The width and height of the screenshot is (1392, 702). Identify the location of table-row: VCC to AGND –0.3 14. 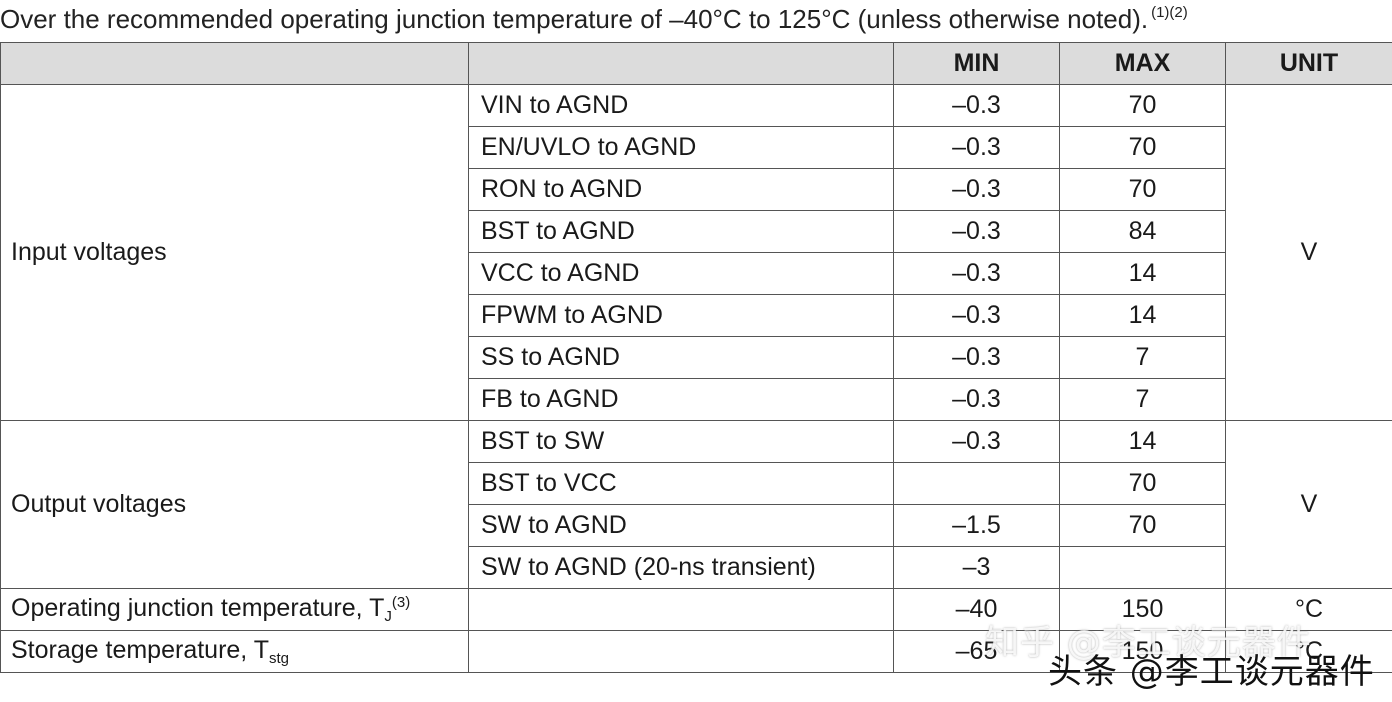
(696, 273).